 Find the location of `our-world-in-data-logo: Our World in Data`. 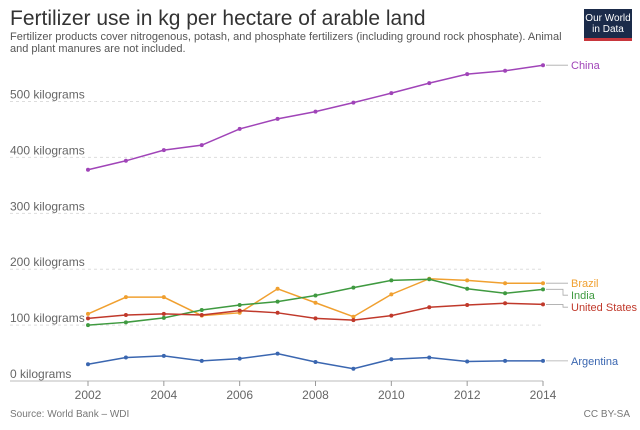

our-world-in-data-logo: Our World in Data is located at coordinates (608, 25).